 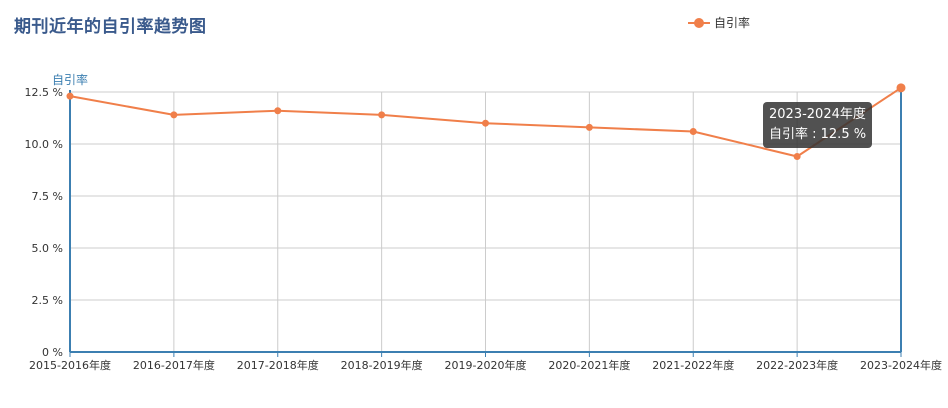 What do you see at coordinates (44, 144) in the screenshot?
I see `y-tick-label: 10.0 %` at bounding box center [44, 144].